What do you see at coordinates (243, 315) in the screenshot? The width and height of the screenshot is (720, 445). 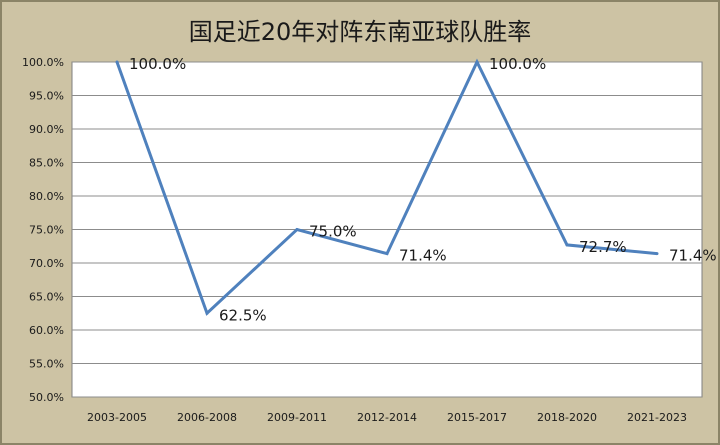 I see `data-label: 62.5%` at bounding box center [243, 315].